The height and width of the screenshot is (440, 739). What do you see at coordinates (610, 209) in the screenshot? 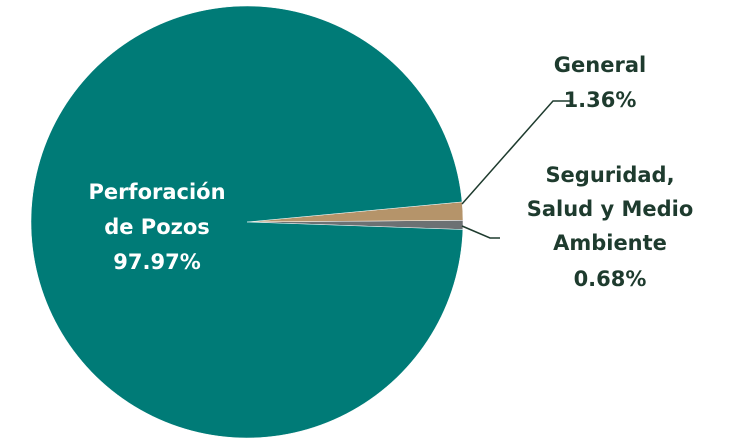
I see `slice-label: Seguridad, Salud y Medio Ambiente` at bounding box center [610, 209].